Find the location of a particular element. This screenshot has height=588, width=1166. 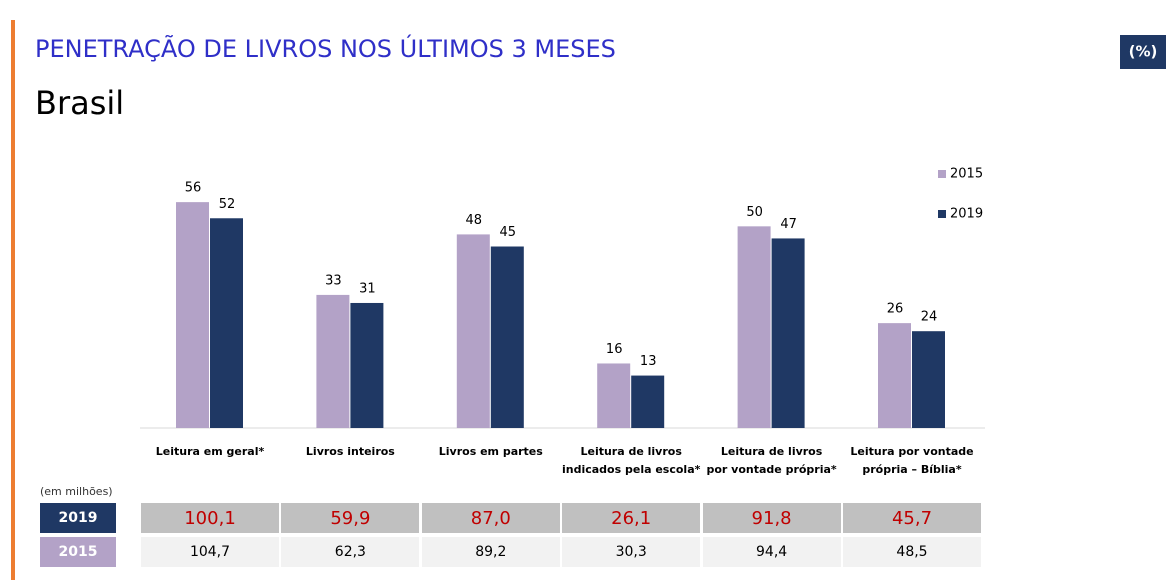

table-cell: 87,0 is located at coordinates (490, 518).